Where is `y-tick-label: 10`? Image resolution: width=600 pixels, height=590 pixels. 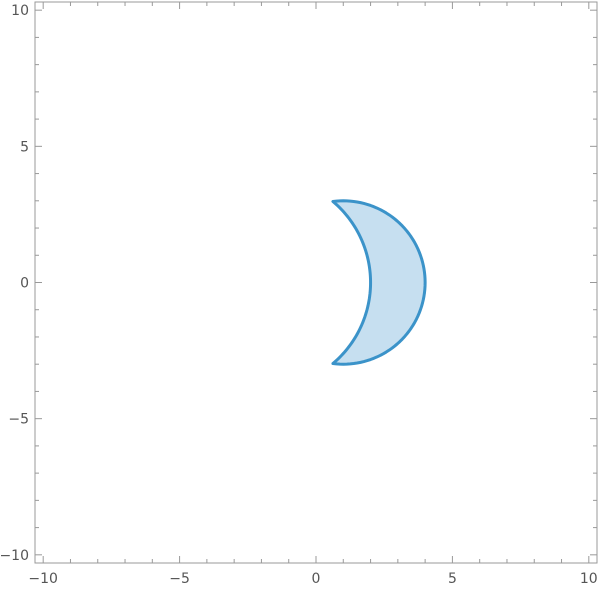 y-tick-label: 10 is located at coordinates (20, 11).